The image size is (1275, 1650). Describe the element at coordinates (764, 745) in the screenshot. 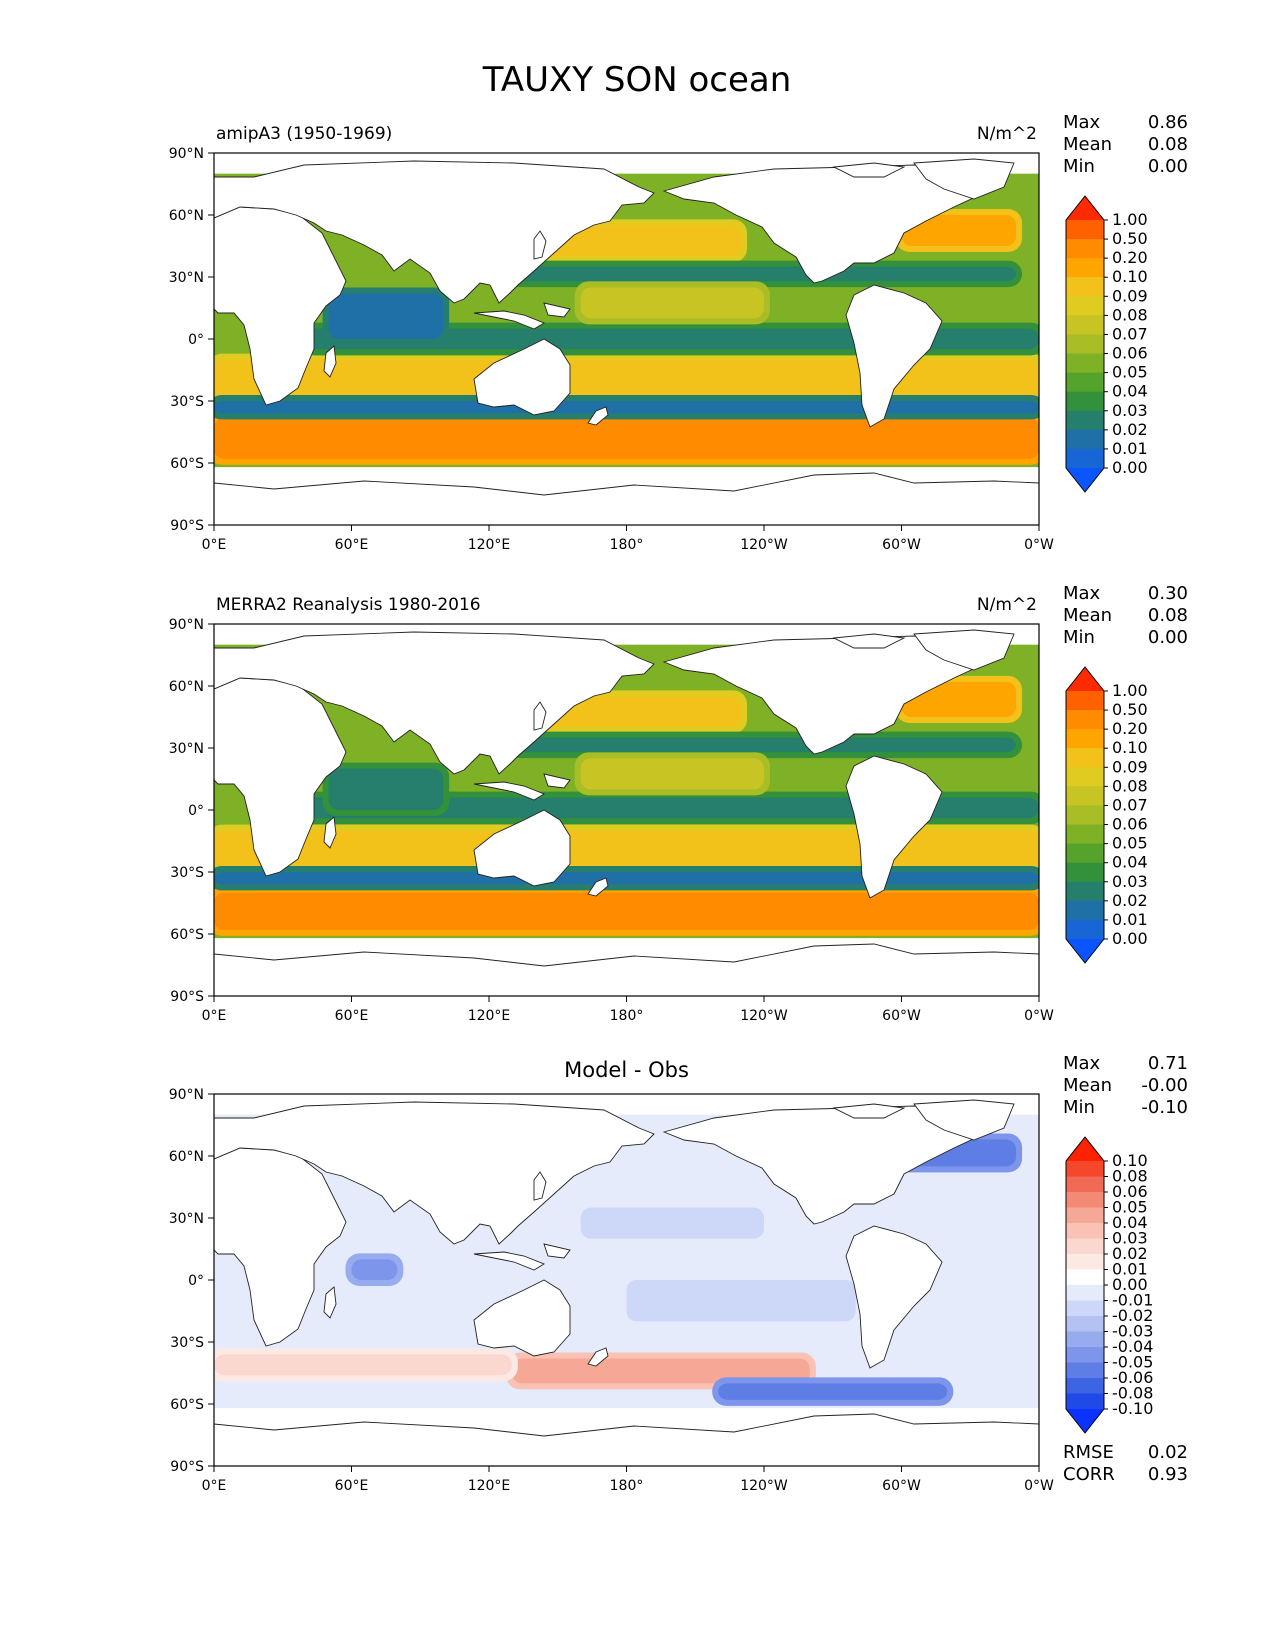

I see `field-subtropical-calm-north` at that location.